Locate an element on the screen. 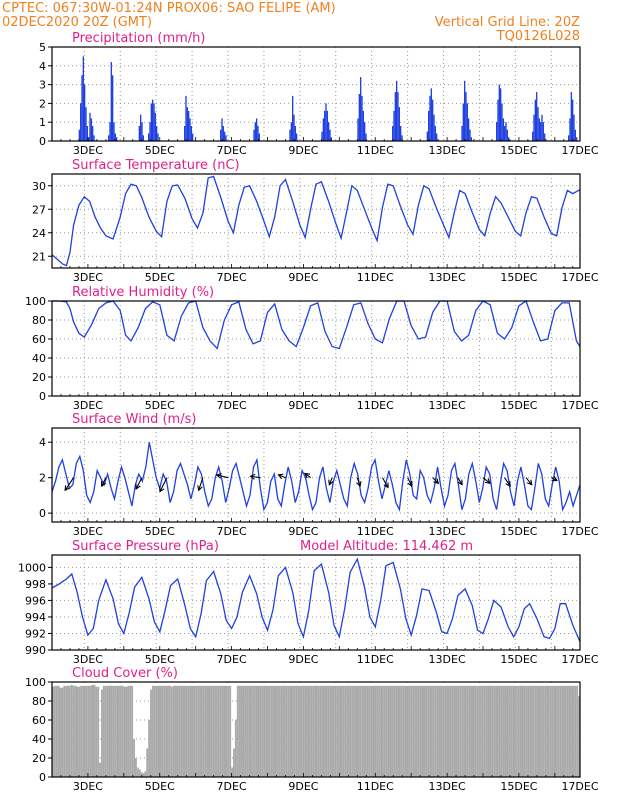 The height and width of the screenshot is (800, 618). pres-series is located at coordinates (316, 599).